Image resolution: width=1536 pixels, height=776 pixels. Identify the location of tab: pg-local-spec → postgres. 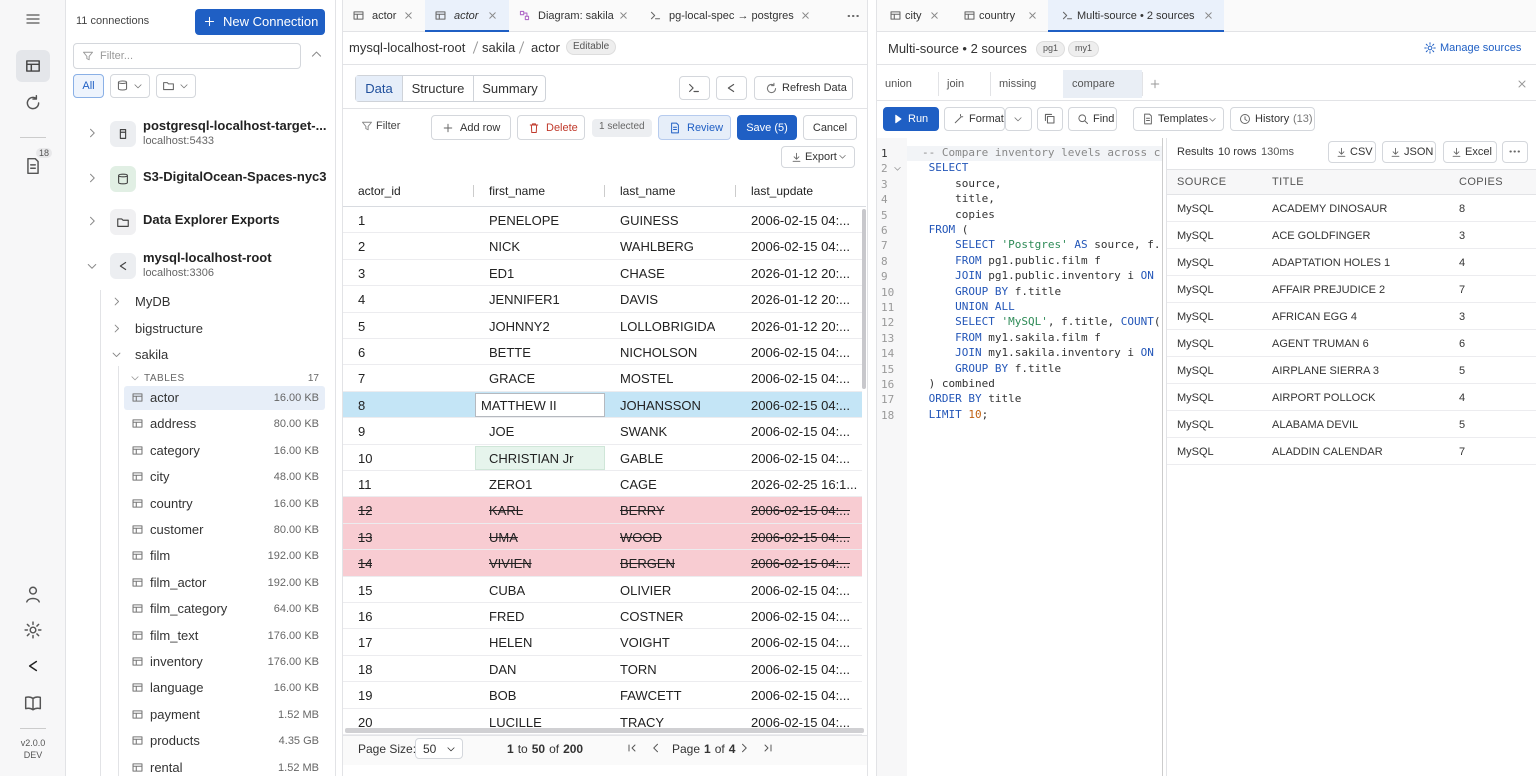
(731, 16).